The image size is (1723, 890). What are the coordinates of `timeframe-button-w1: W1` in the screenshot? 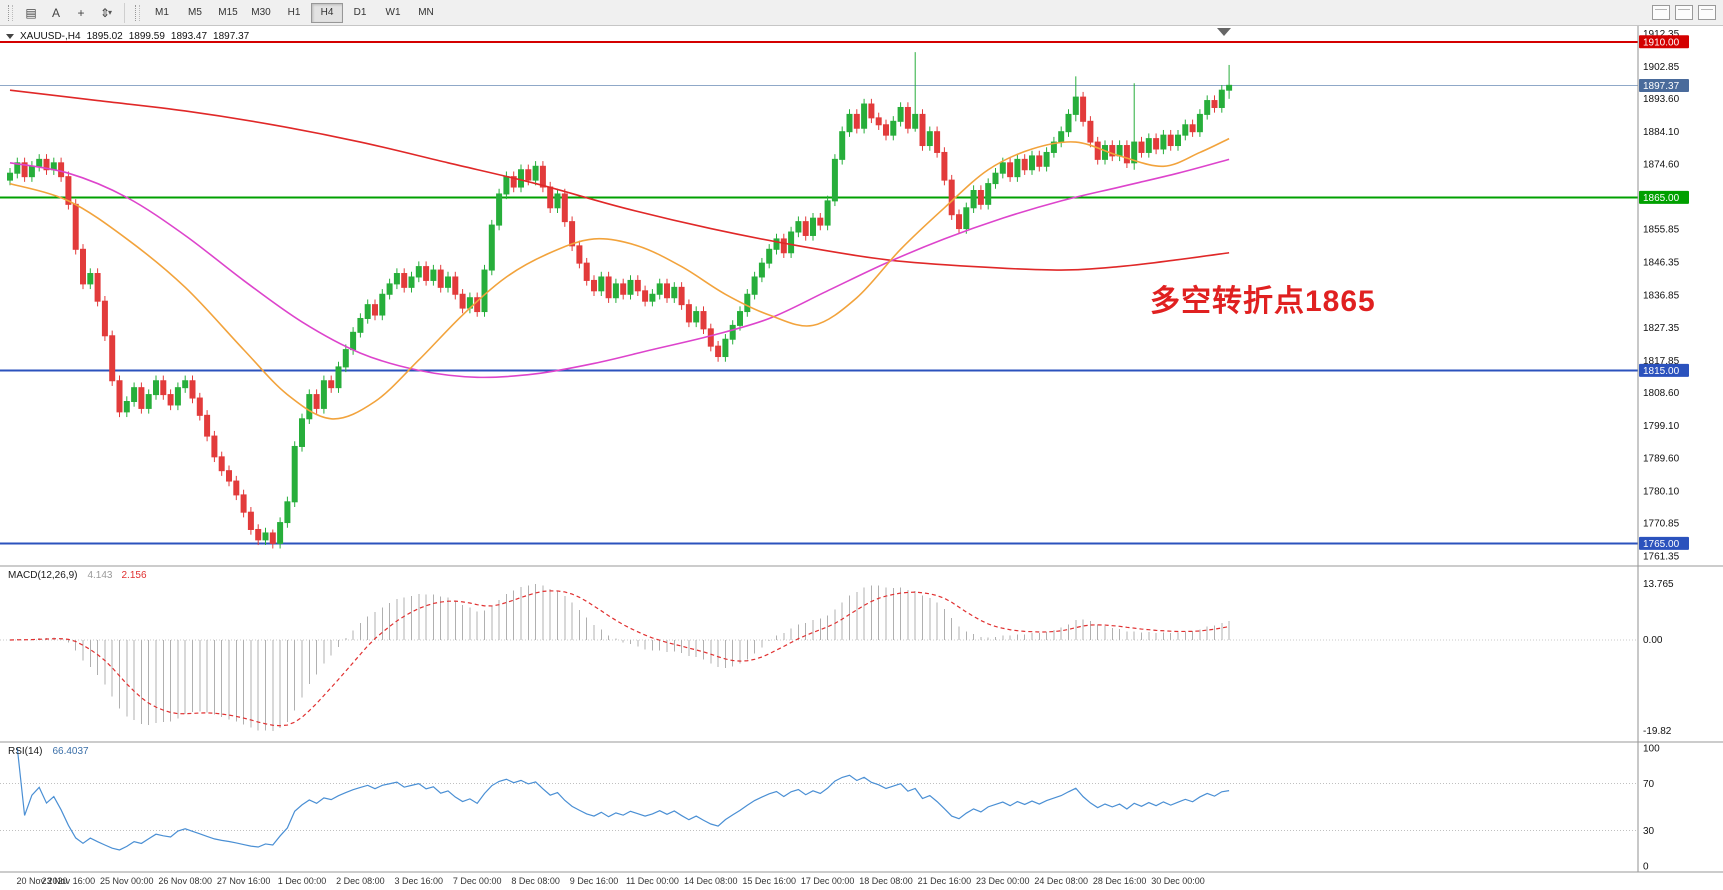 It's located at (393, 12).